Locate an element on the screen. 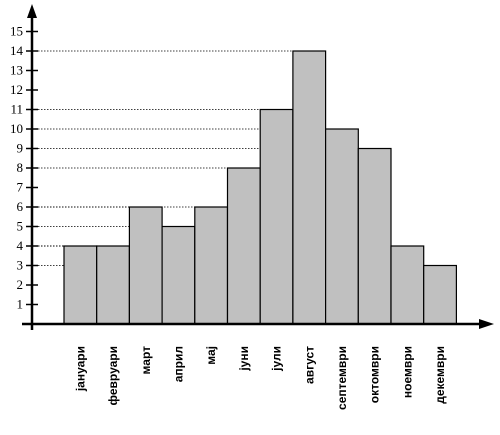 The height and width of the screenshot is (435, 500). y-tick-label: 1 is located at coordinates (20, 304).